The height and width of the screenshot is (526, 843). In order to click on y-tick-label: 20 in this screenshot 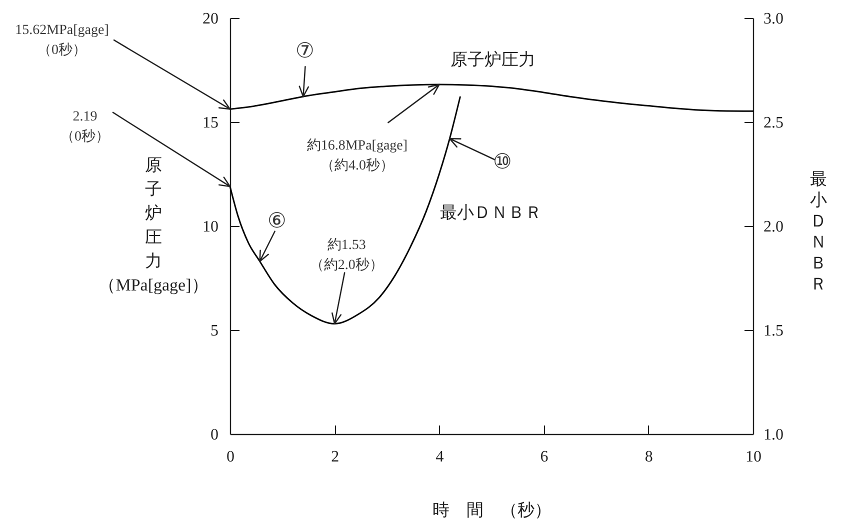, I will do `click(210, 19)`.